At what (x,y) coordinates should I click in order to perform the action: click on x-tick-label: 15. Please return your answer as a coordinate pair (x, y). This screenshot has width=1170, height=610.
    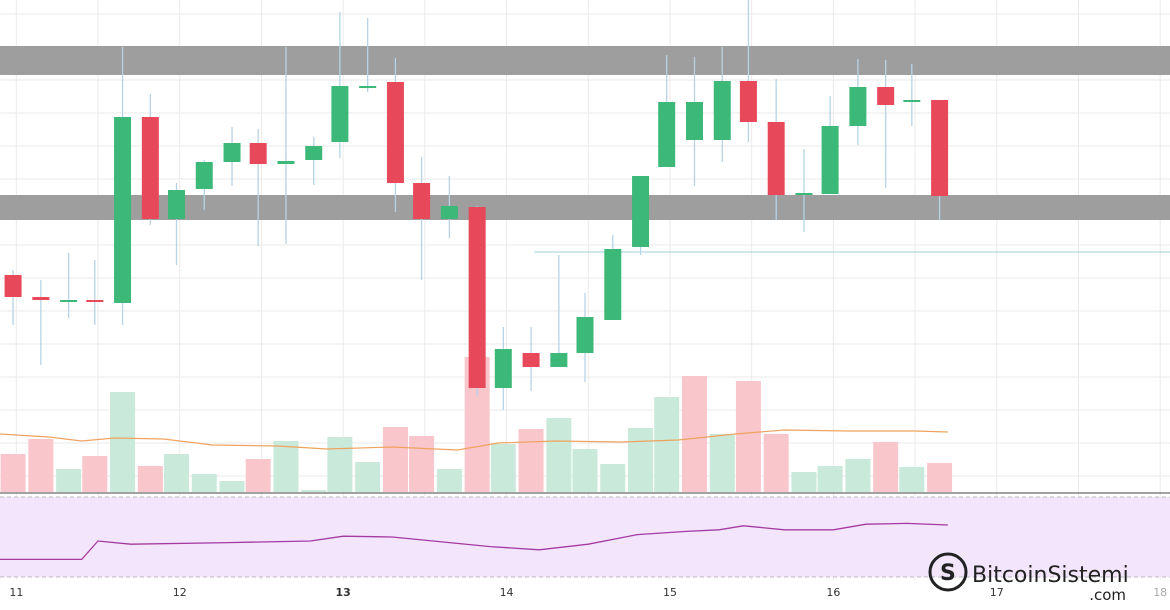
    Looking at the image, I should click on (670, 592).